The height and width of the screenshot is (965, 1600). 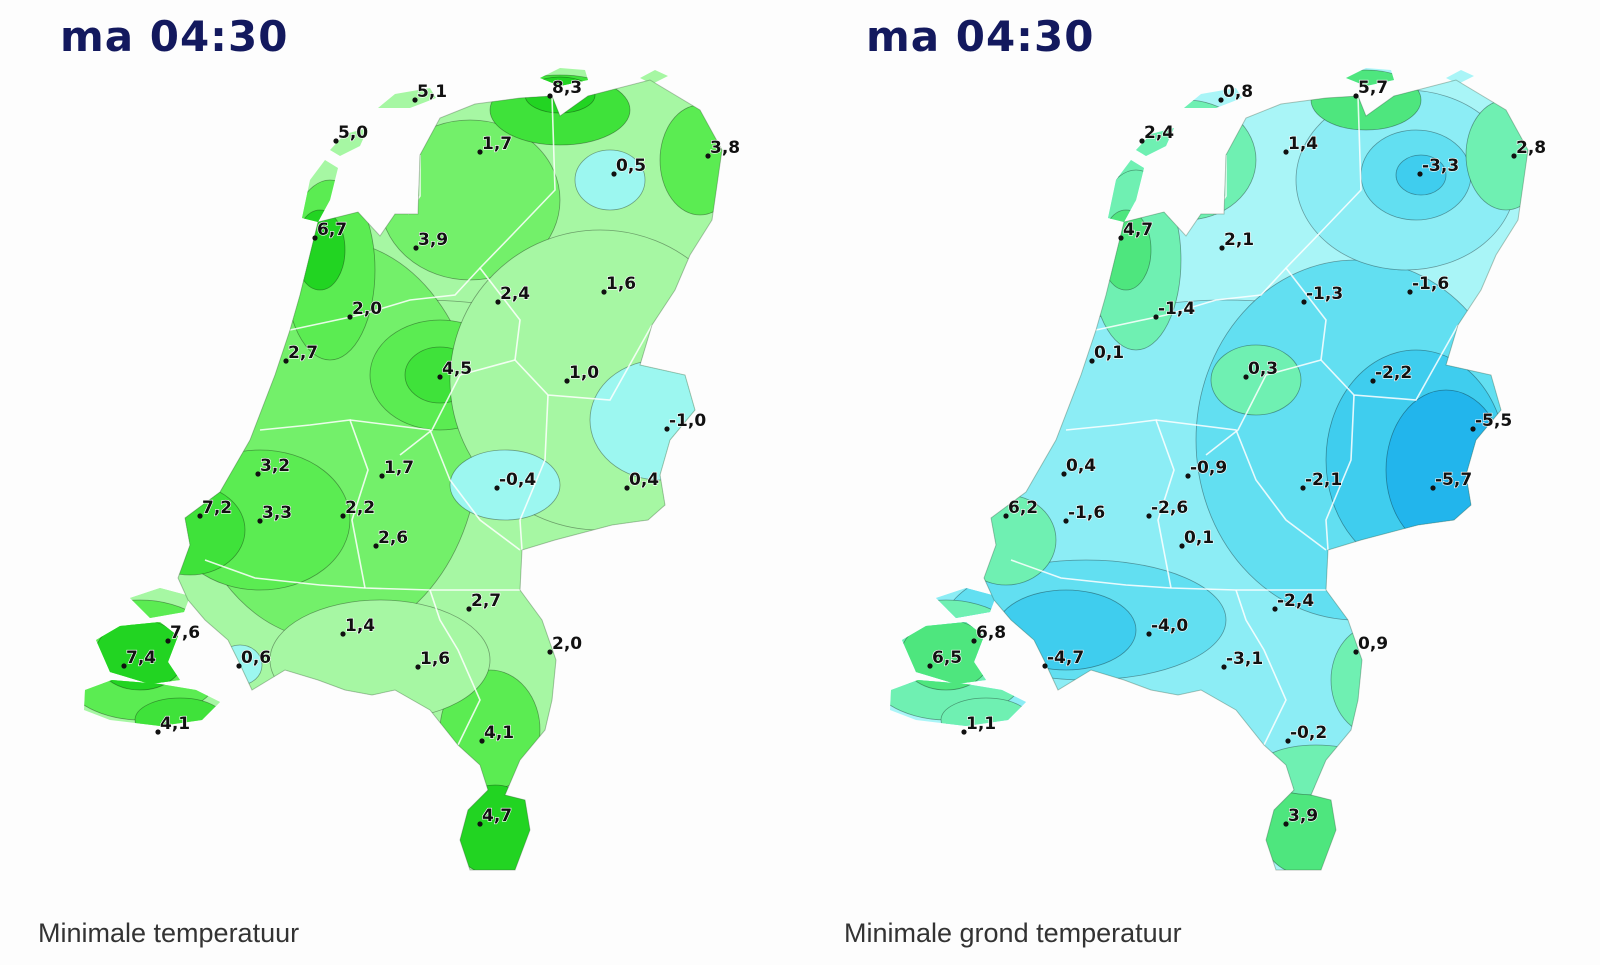 I want to click on station-value-label: -4,7, so click(x=1065, y=658).